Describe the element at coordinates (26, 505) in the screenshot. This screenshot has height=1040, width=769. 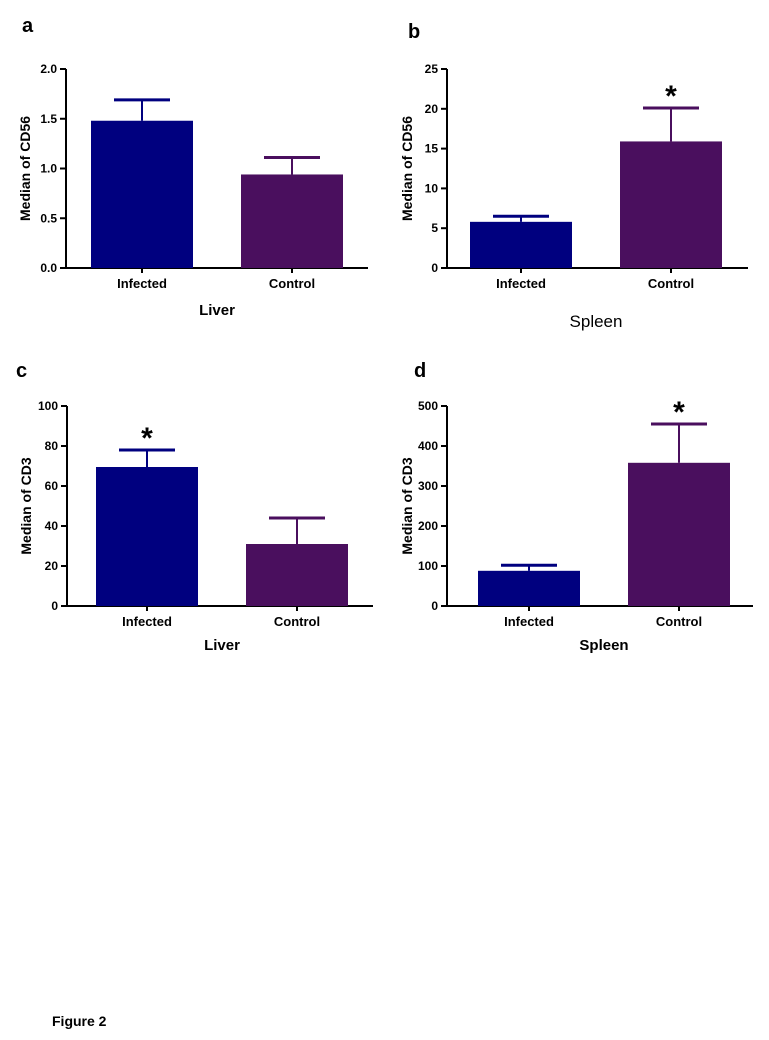
I see `panel-c-y-axis-title: Median of CD3` at that location.